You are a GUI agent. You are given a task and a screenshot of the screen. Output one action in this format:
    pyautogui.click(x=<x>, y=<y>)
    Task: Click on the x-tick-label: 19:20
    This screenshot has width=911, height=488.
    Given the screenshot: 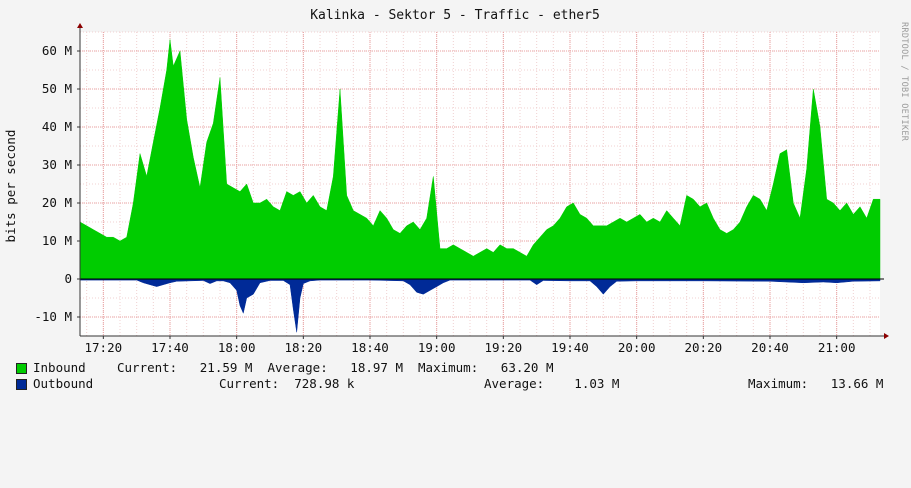 What is the action you would take?
    pyautogui.click(x=504, y=347)
    